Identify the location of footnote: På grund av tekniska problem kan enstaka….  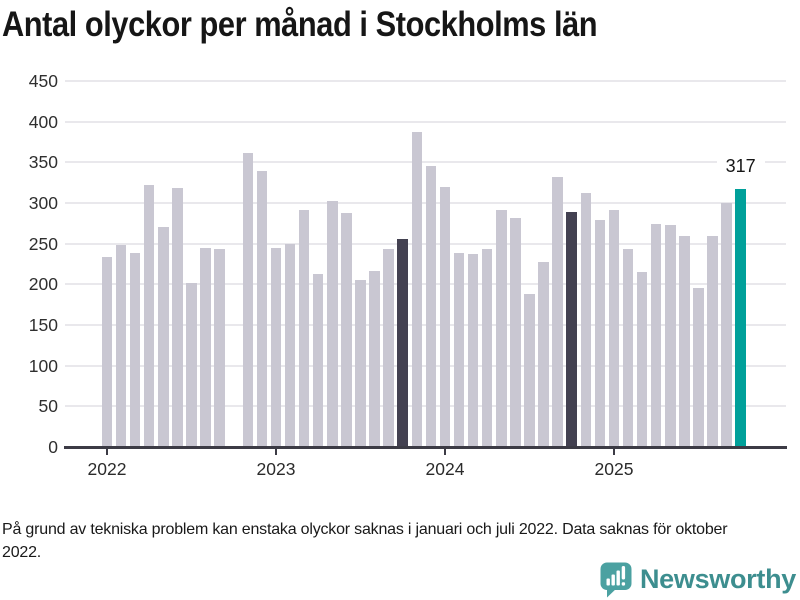
(365, 541).